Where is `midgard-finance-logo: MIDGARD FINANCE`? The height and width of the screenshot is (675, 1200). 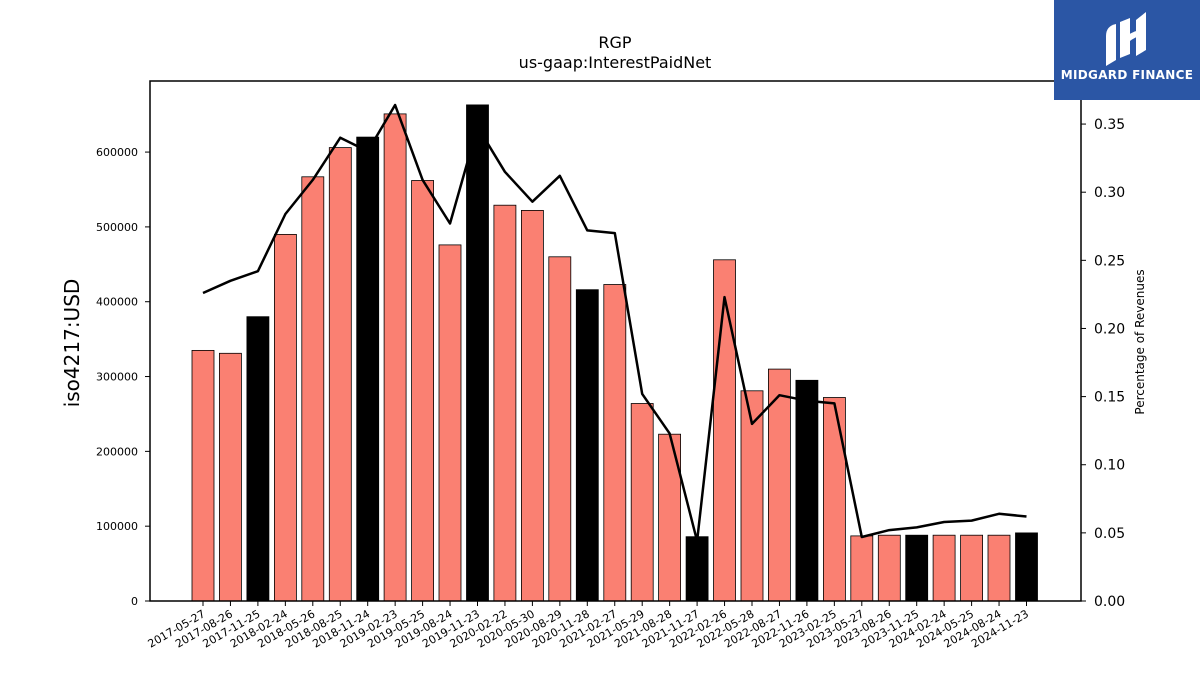
midgard-finance-logo: MIDGARD FINANCE is located at coordinates (1127, 50).